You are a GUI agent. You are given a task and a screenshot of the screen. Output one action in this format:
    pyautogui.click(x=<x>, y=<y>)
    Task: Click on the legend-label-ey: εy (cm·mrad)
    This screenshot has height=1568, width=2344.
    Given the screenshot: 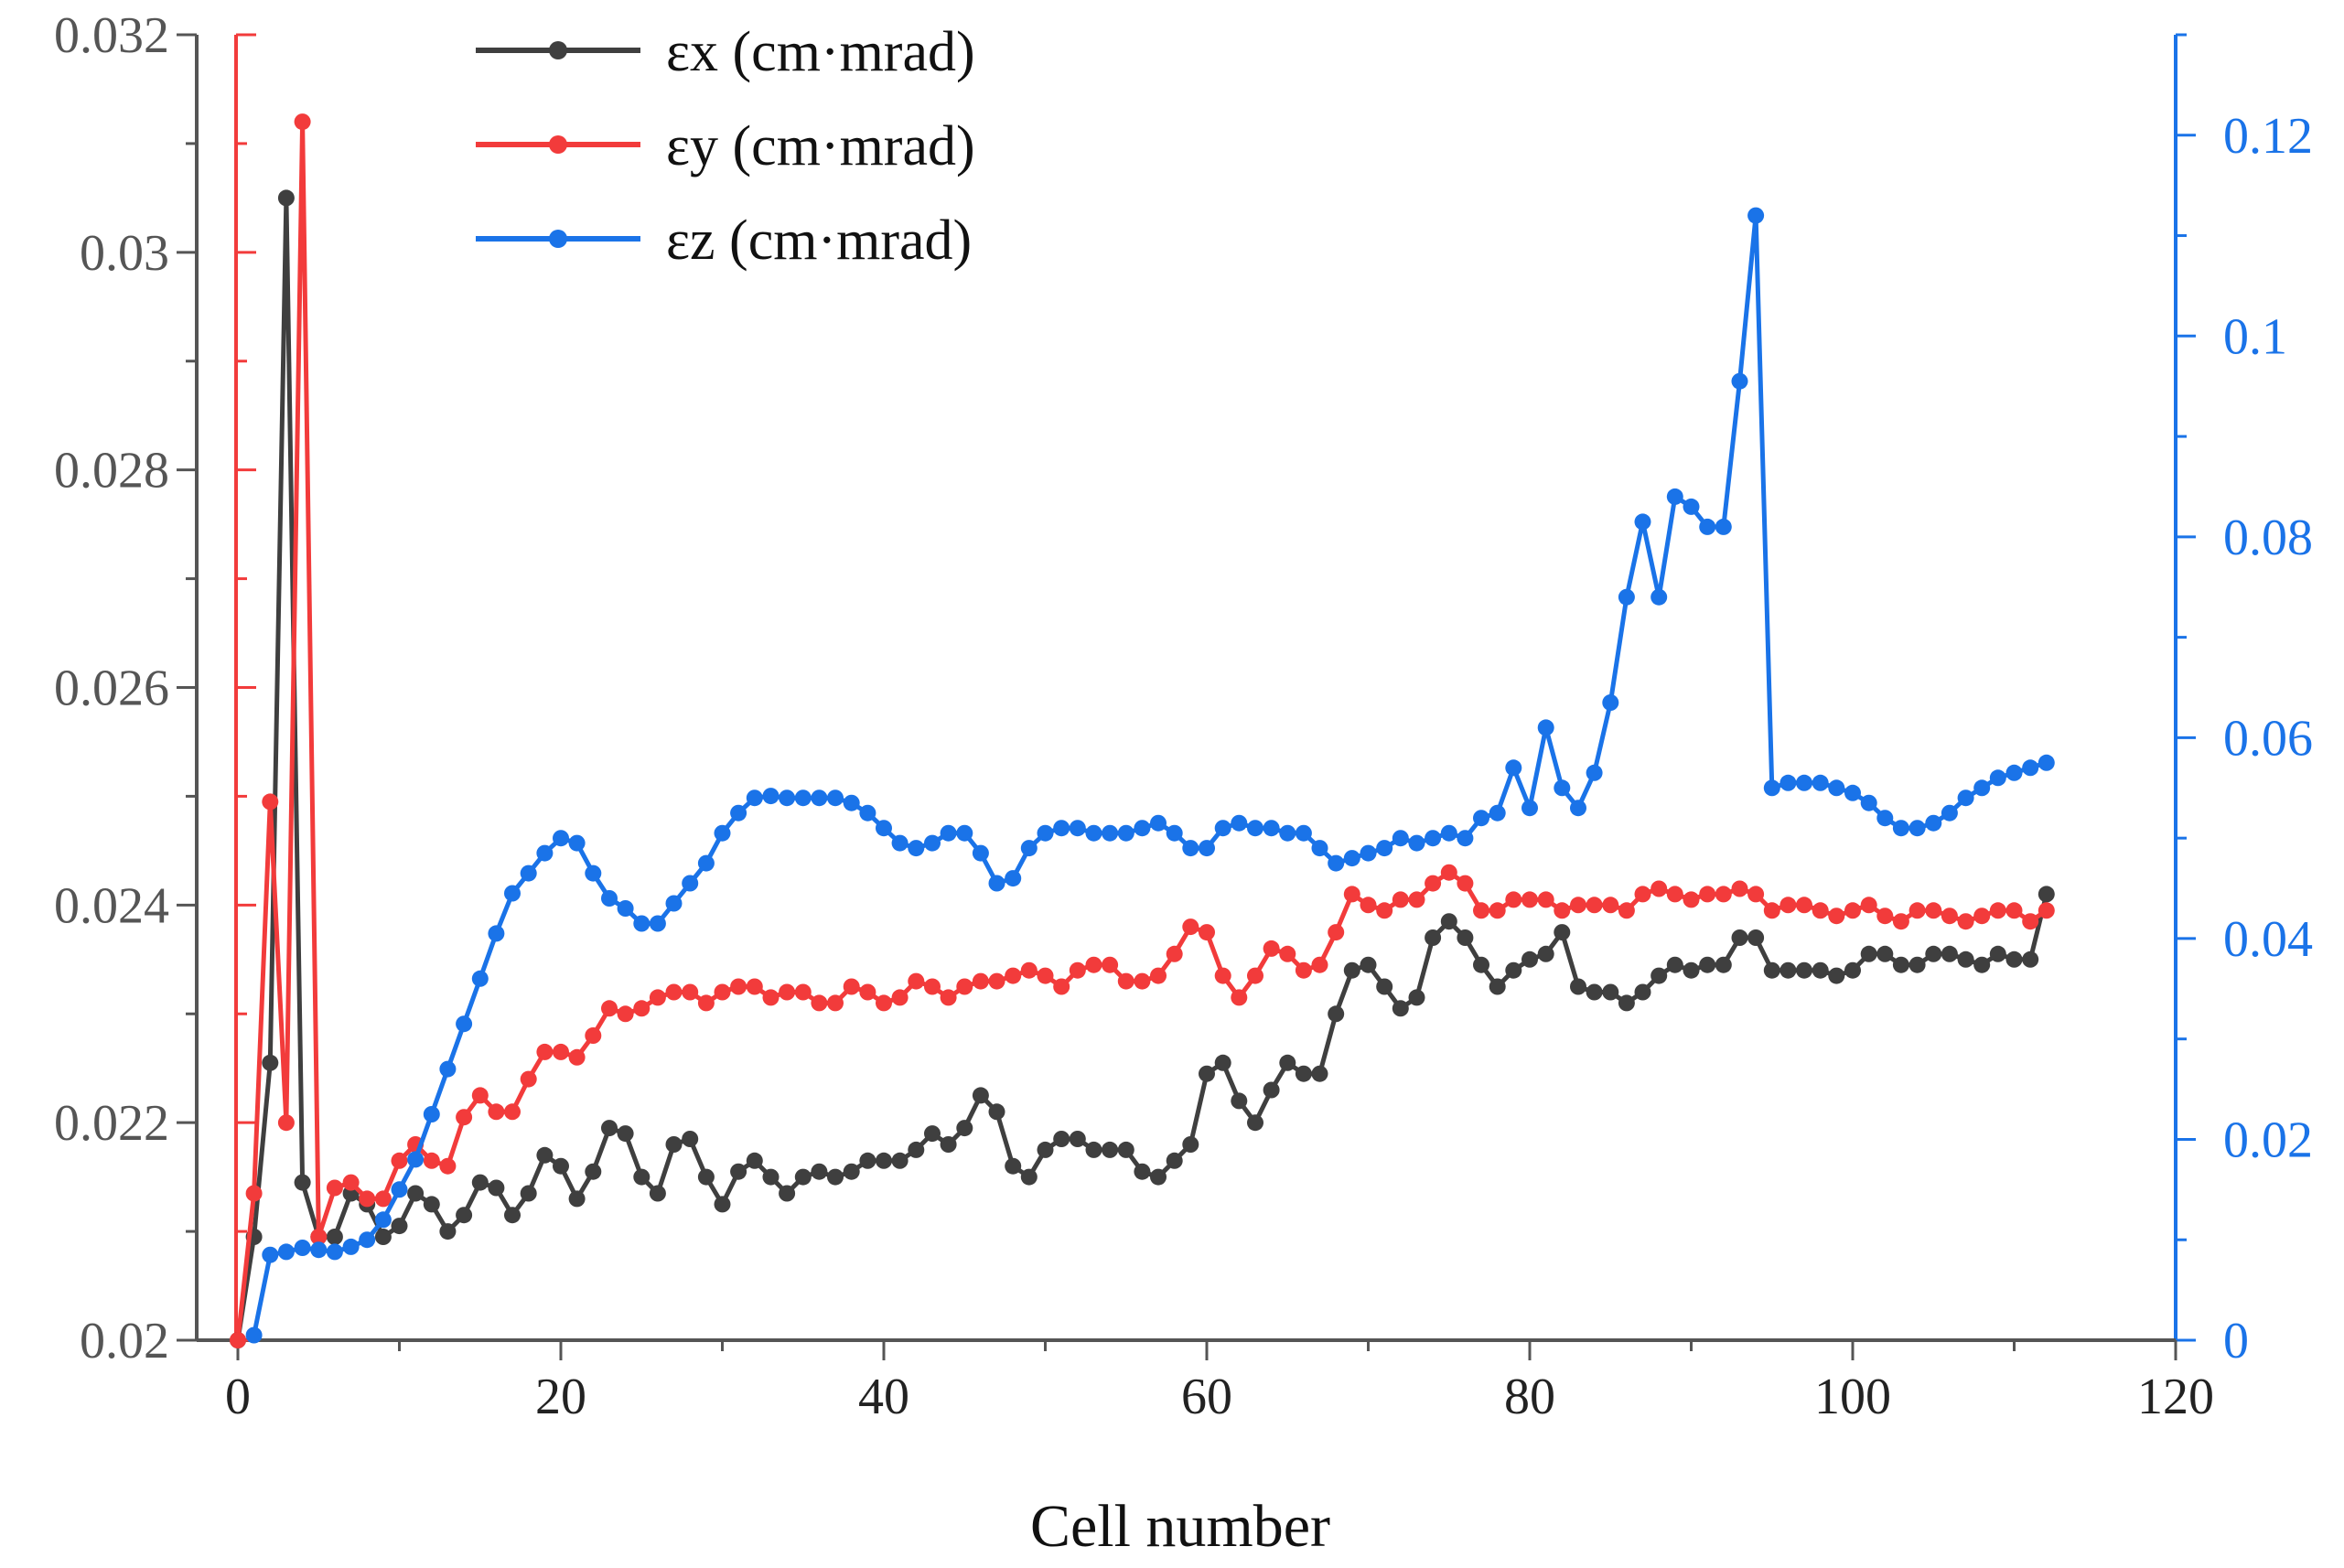 What is the action you would take?
    pyautogui.click(x=821, y=146)
    